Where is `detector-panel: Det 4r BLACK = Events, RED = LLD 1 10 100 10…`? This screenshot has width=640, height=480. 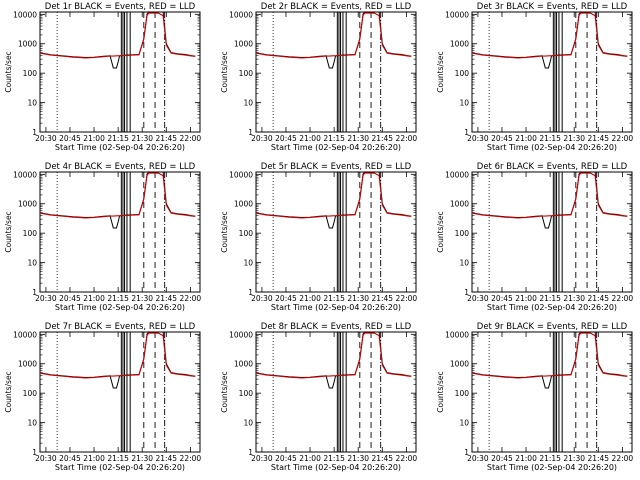 detector-panel: Det 4r BLACK = Events, RED = LLD 1 10 100 10… is located at coordinates (102, 237).